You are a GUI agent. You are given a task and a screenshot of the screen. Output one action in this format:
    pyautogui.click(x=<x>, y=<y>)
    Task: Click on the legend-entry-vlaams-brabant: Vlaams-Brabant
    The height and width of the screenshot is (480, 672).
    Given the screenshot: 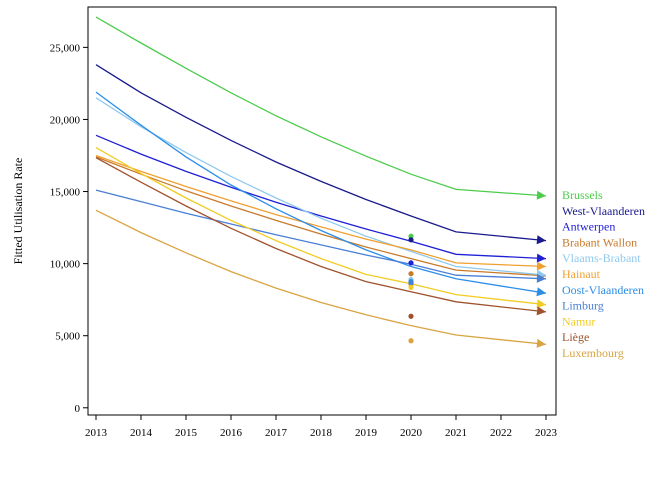 What is the action you would take?
    pyautogui.click(x=601, y=258)
    